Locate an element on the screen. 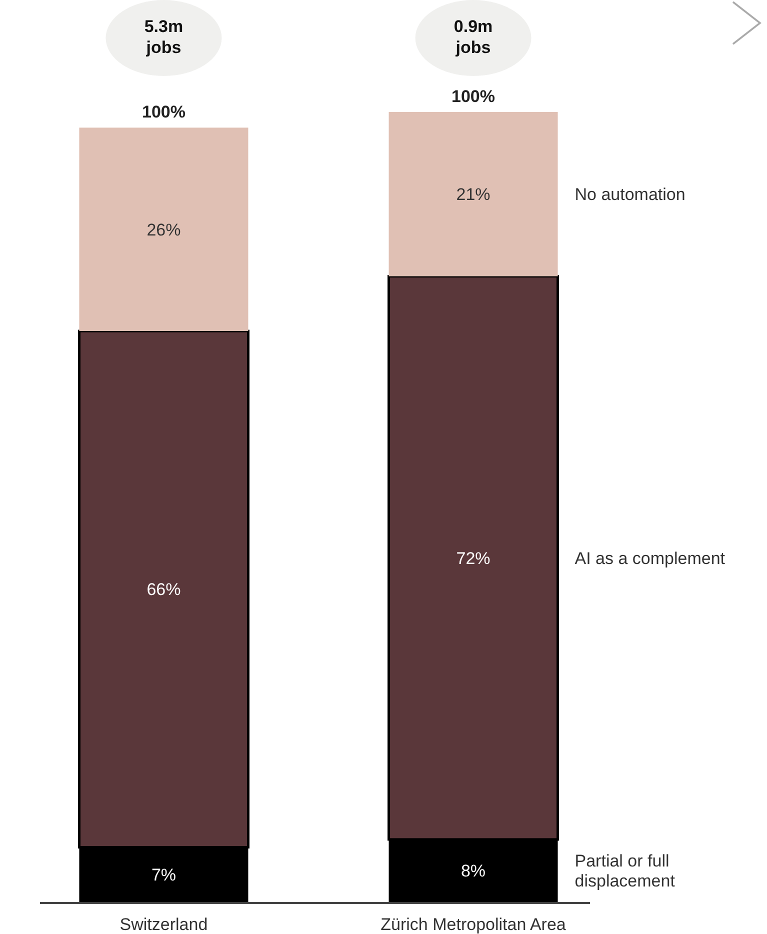  x-tick-label: Switzerland is located at coordinates (164, 924).